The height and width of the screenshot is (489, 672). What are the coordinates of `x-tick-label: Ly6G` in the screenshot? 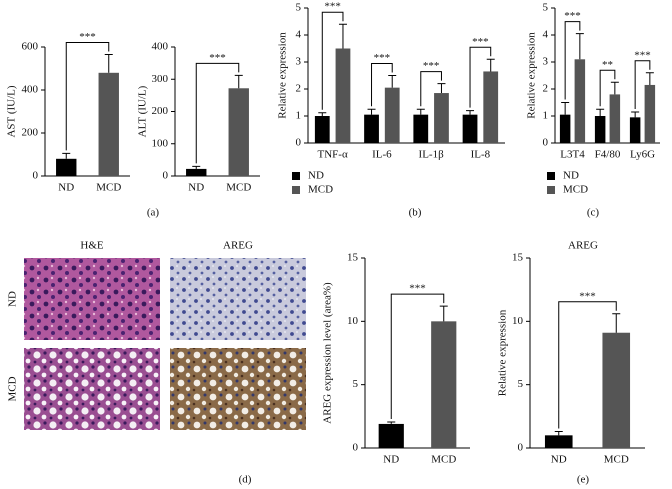 It's located at (642, 155).